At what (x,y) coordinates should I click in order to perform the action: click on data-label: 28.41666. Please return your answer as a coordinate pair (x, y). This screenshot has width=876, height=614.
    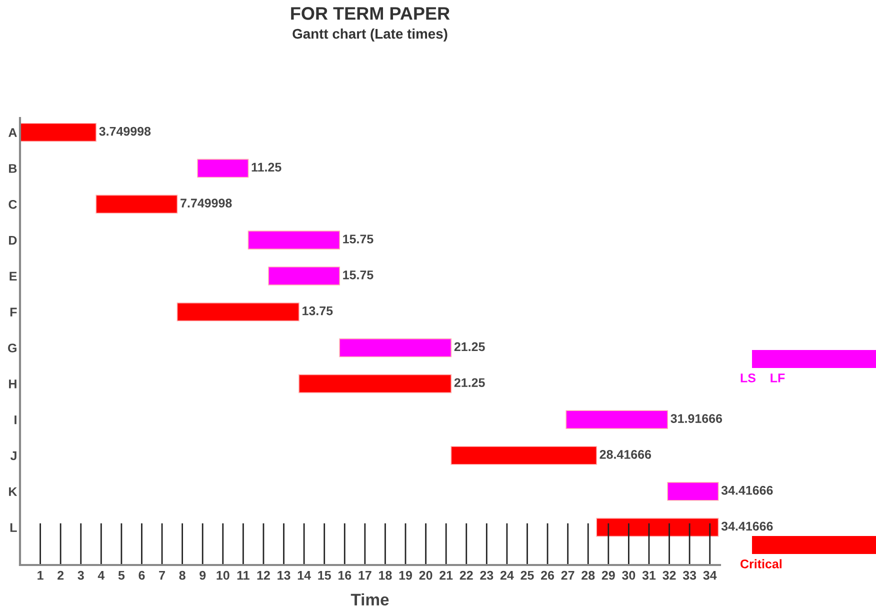
    Looking at the image, I should click on (626, 454).